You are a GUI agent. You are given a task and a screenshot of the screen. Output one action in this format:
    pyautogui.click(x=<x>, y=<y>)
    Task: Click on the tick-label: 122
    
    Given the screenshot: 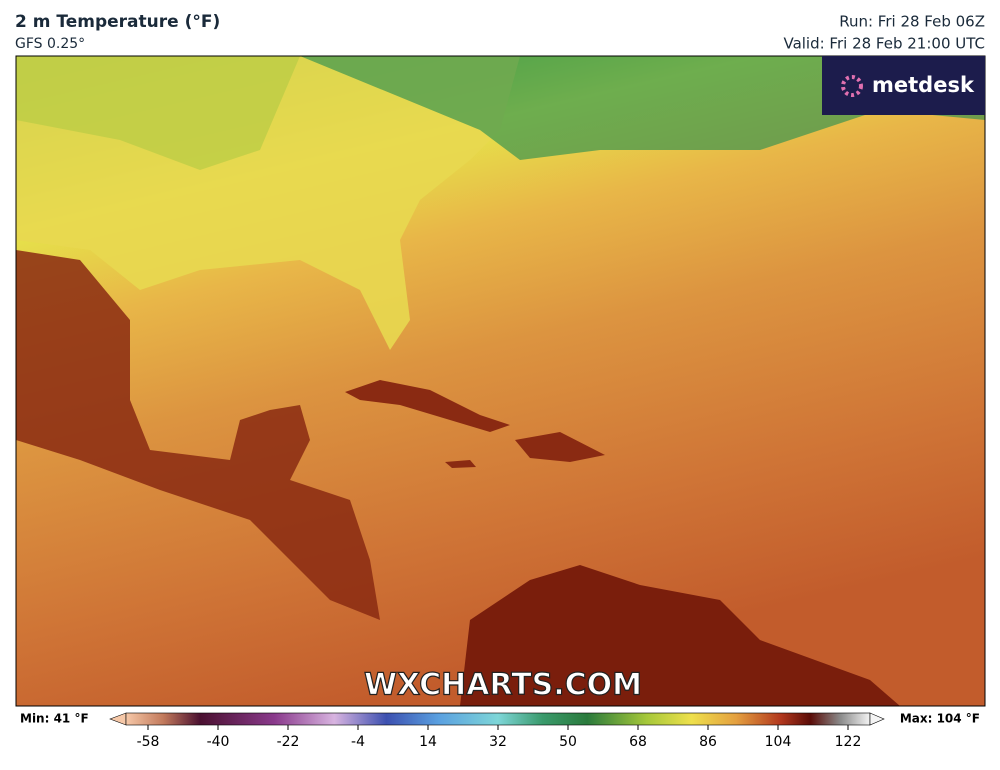 What is the action you would take?
    pyautogui.click(x=848, y=742)
    